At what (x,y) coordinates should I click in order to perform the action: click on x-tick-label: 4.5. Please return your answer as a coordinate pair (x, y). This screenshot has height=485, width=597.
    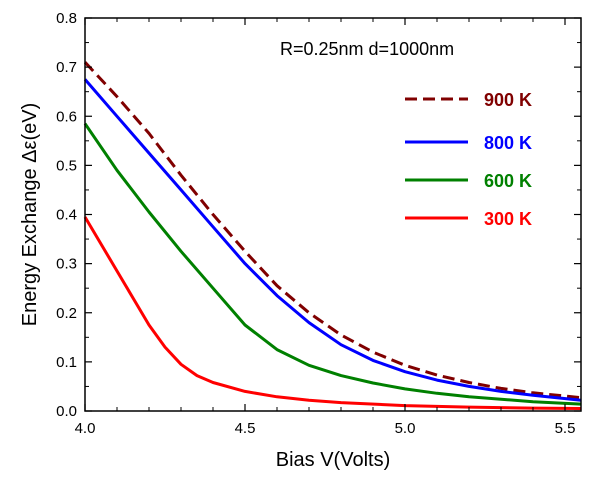
    Looking at the image, I should click on (245, 428).